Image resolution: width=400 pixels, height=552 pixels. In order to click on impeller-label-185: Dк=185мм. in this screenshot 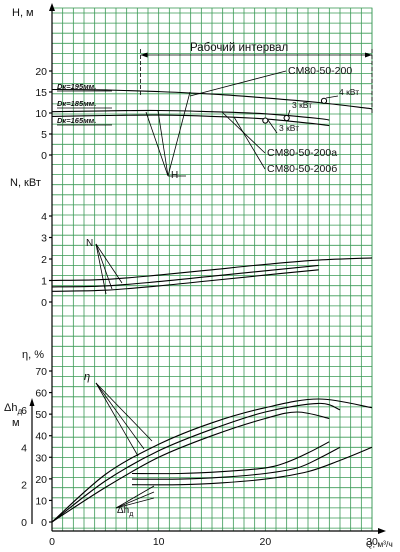, I will do `click(76, 103)`.